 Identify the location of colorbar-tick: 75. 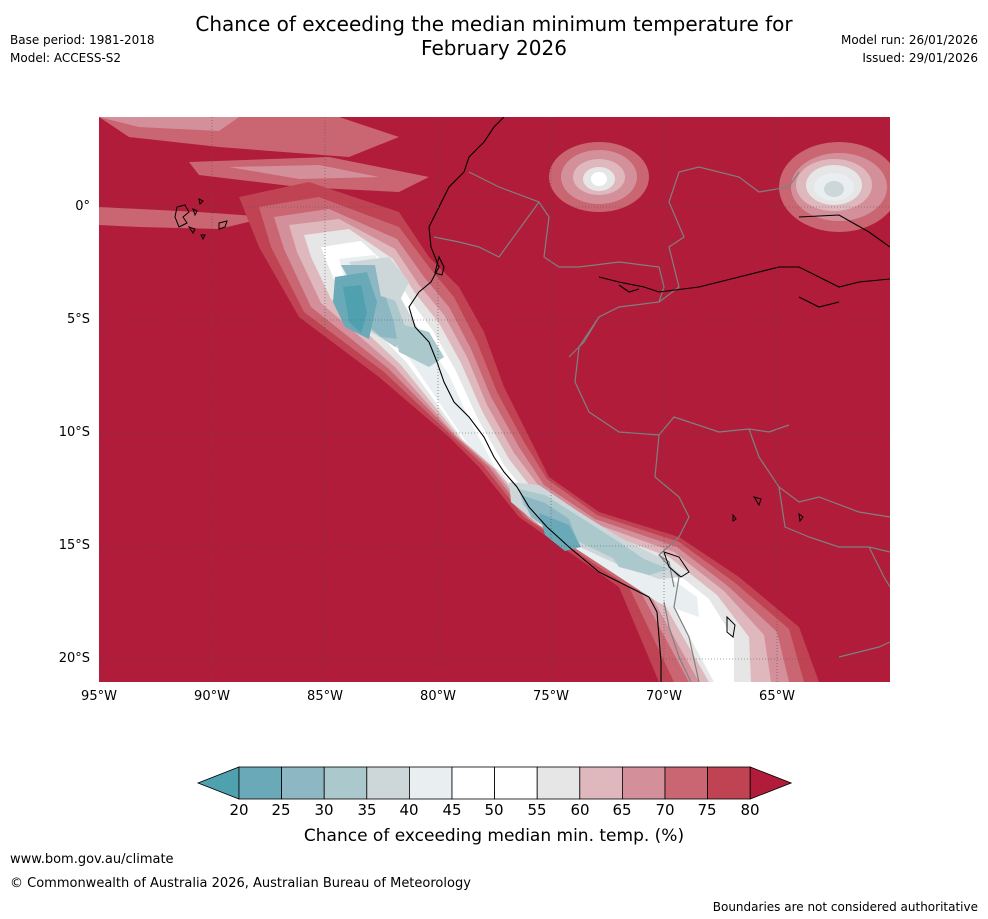
(707, 810).